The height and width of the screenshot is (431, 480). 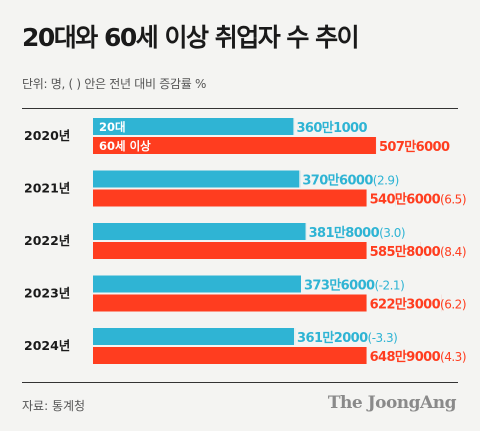 What do you see at coordinates (331, 128) in the screenshot?
I see `value-label: 360만1000` at bounding box center [331, 128].